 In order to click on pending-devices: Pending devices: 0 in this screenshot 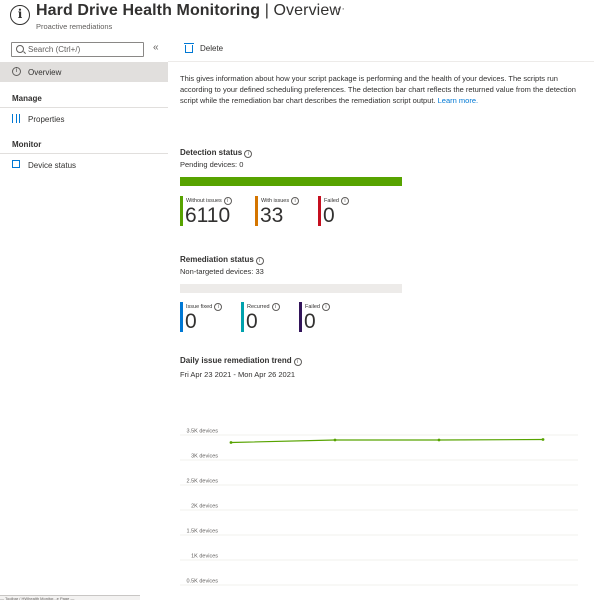, I will do `click(212, 164)`.